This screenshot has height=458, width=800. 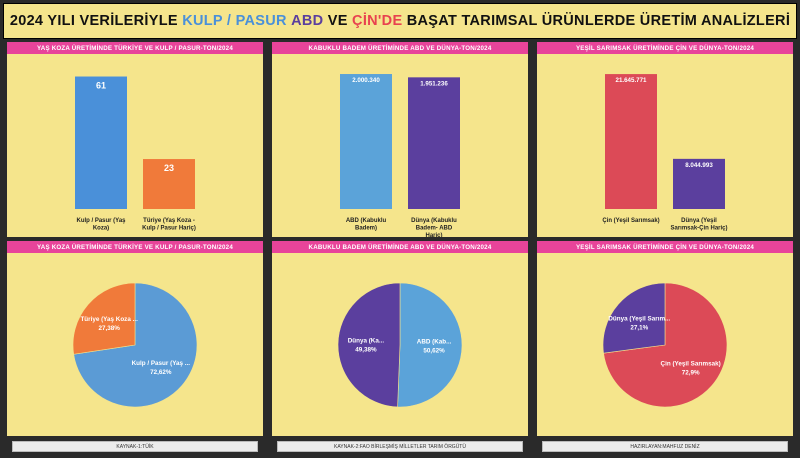 I want to click on slice-percent-label: 49,38%, so click(x=366, y=349).